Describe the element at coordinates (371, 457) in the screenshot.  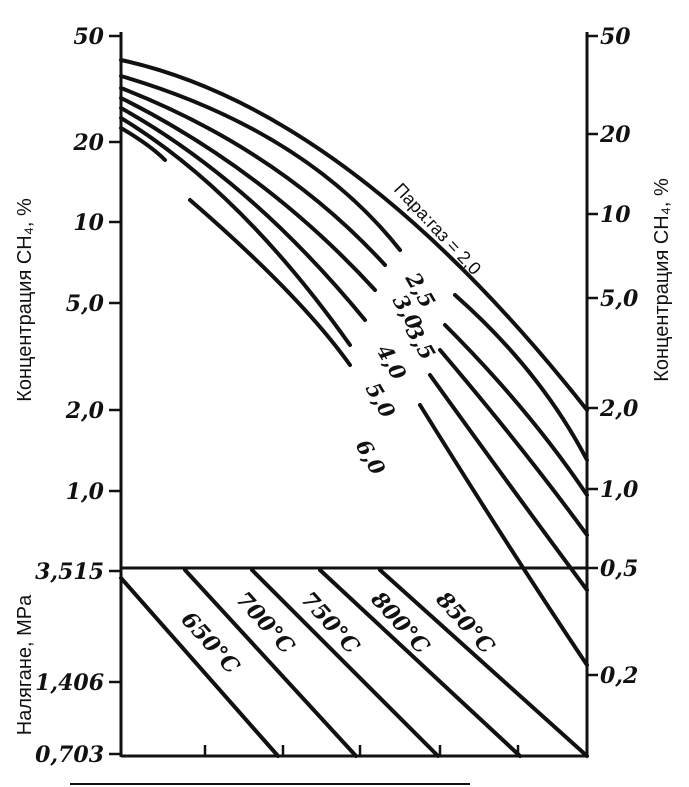
I see `curve-label: 6,0` at that location.